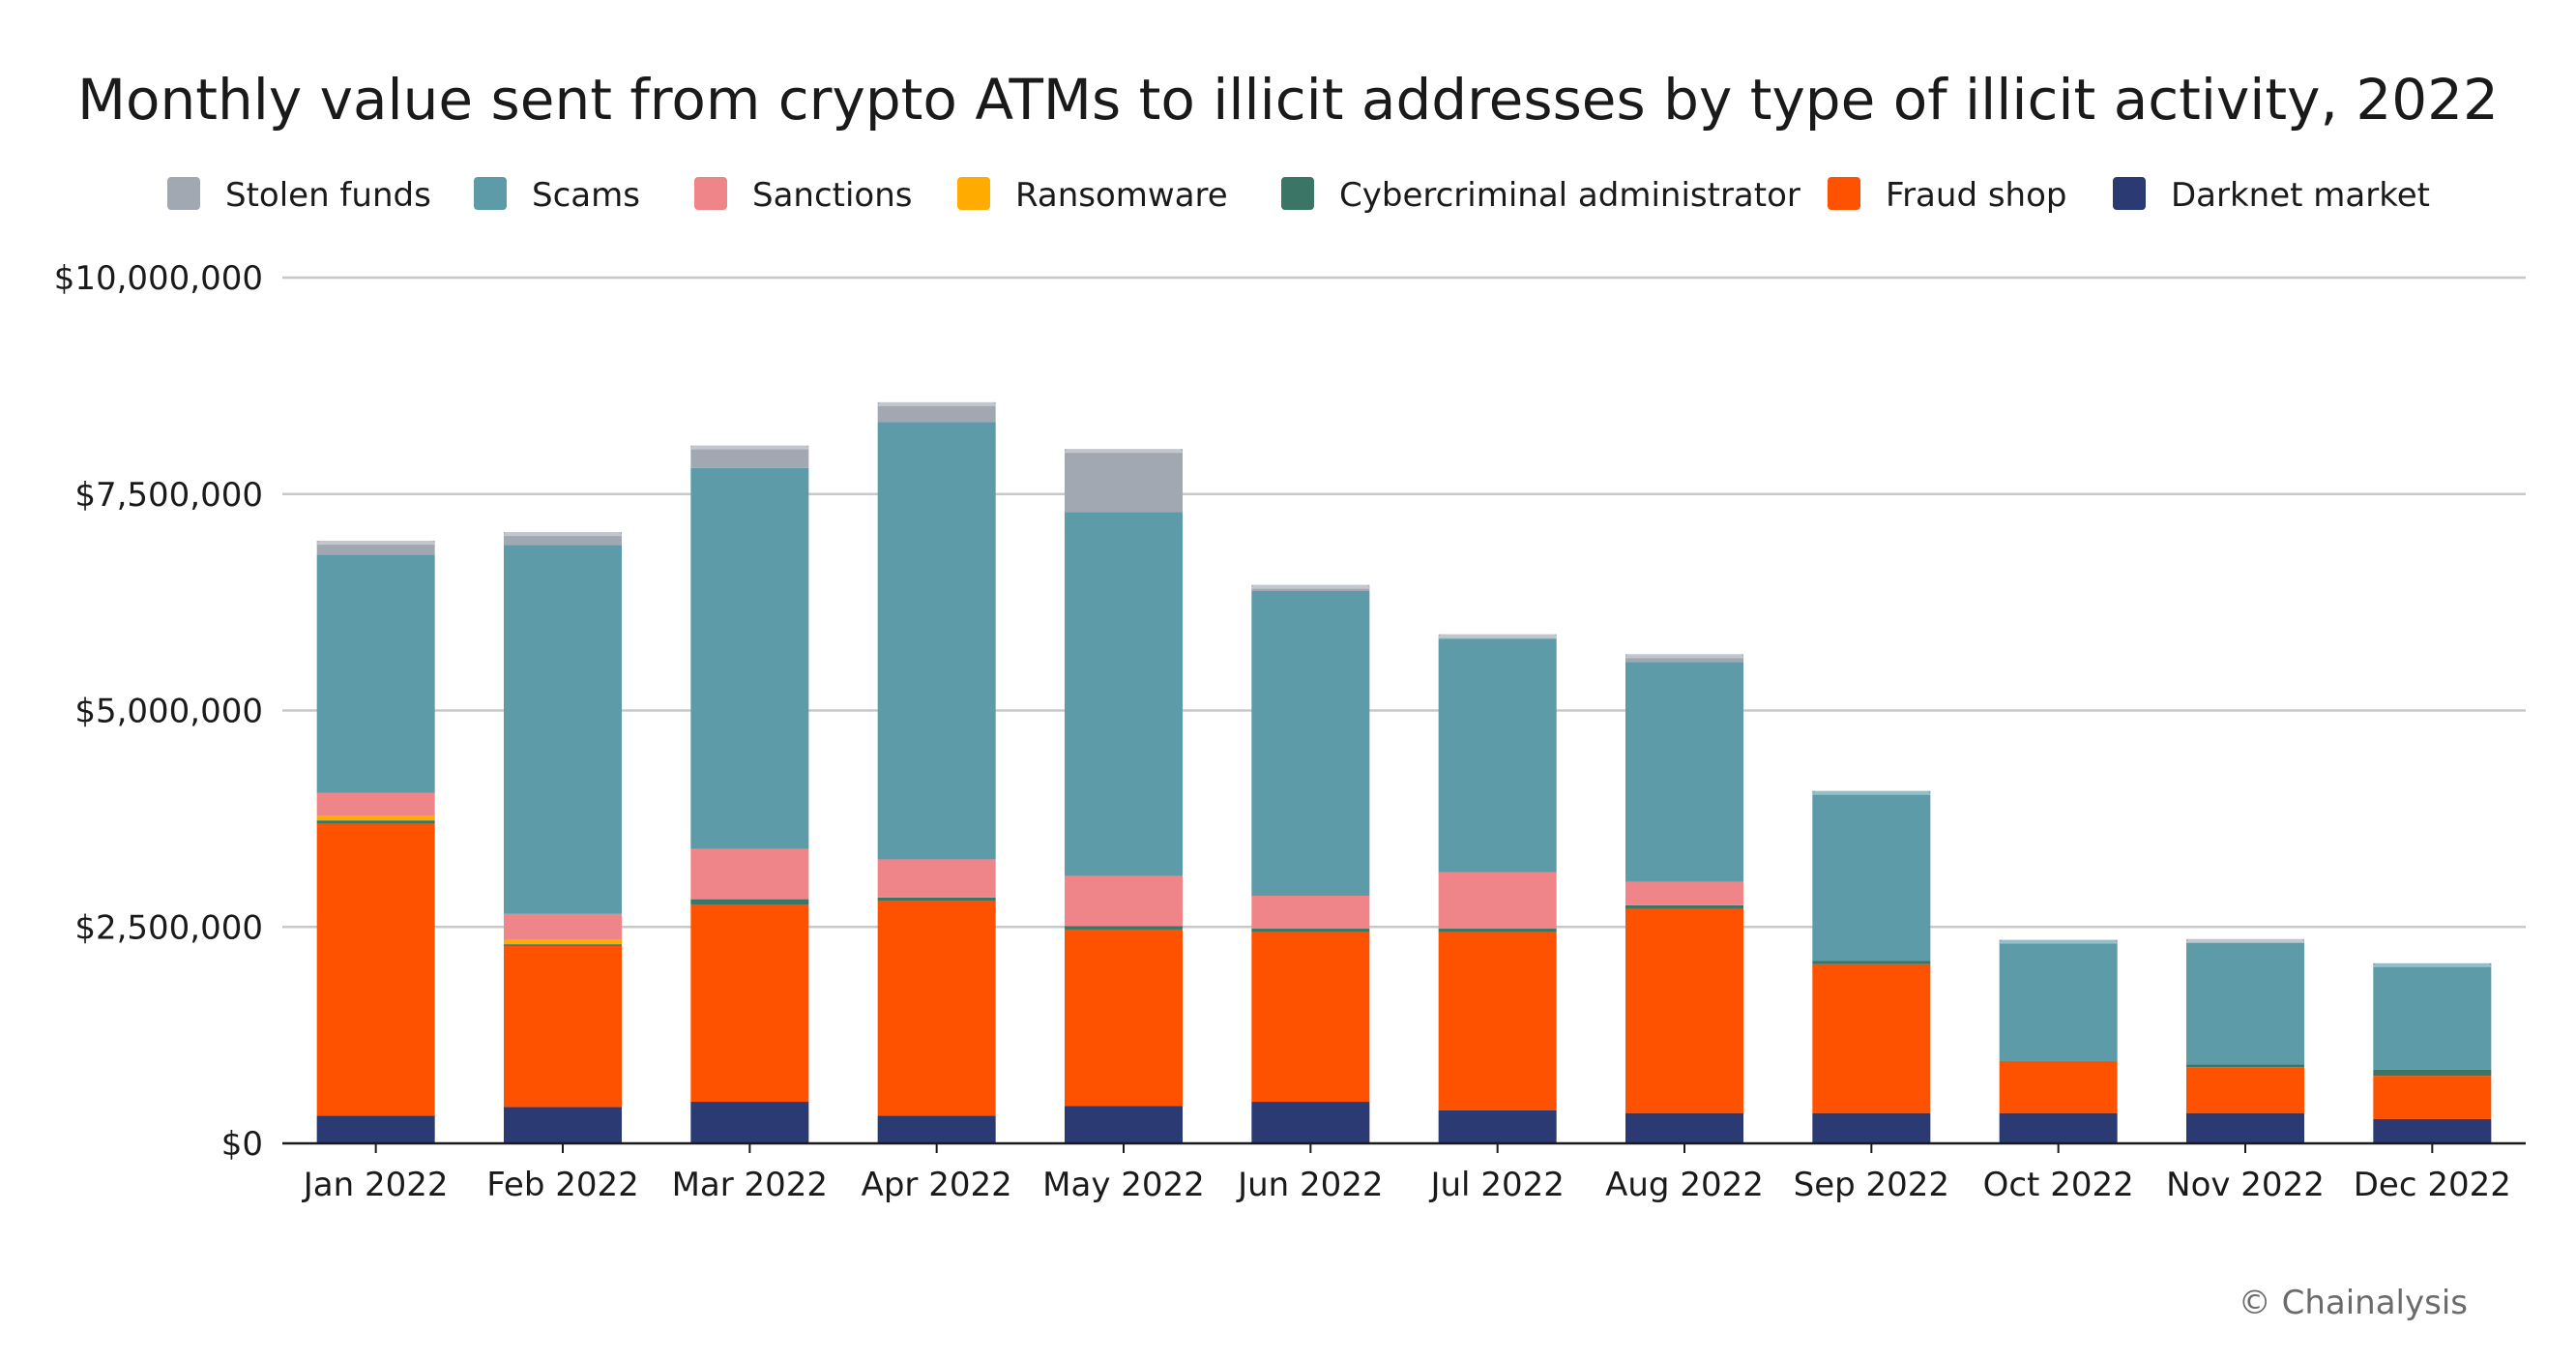 This screenshot has height=1361, width=2576. I want to click on bar-stack-apr-2022, so click(936, 772).